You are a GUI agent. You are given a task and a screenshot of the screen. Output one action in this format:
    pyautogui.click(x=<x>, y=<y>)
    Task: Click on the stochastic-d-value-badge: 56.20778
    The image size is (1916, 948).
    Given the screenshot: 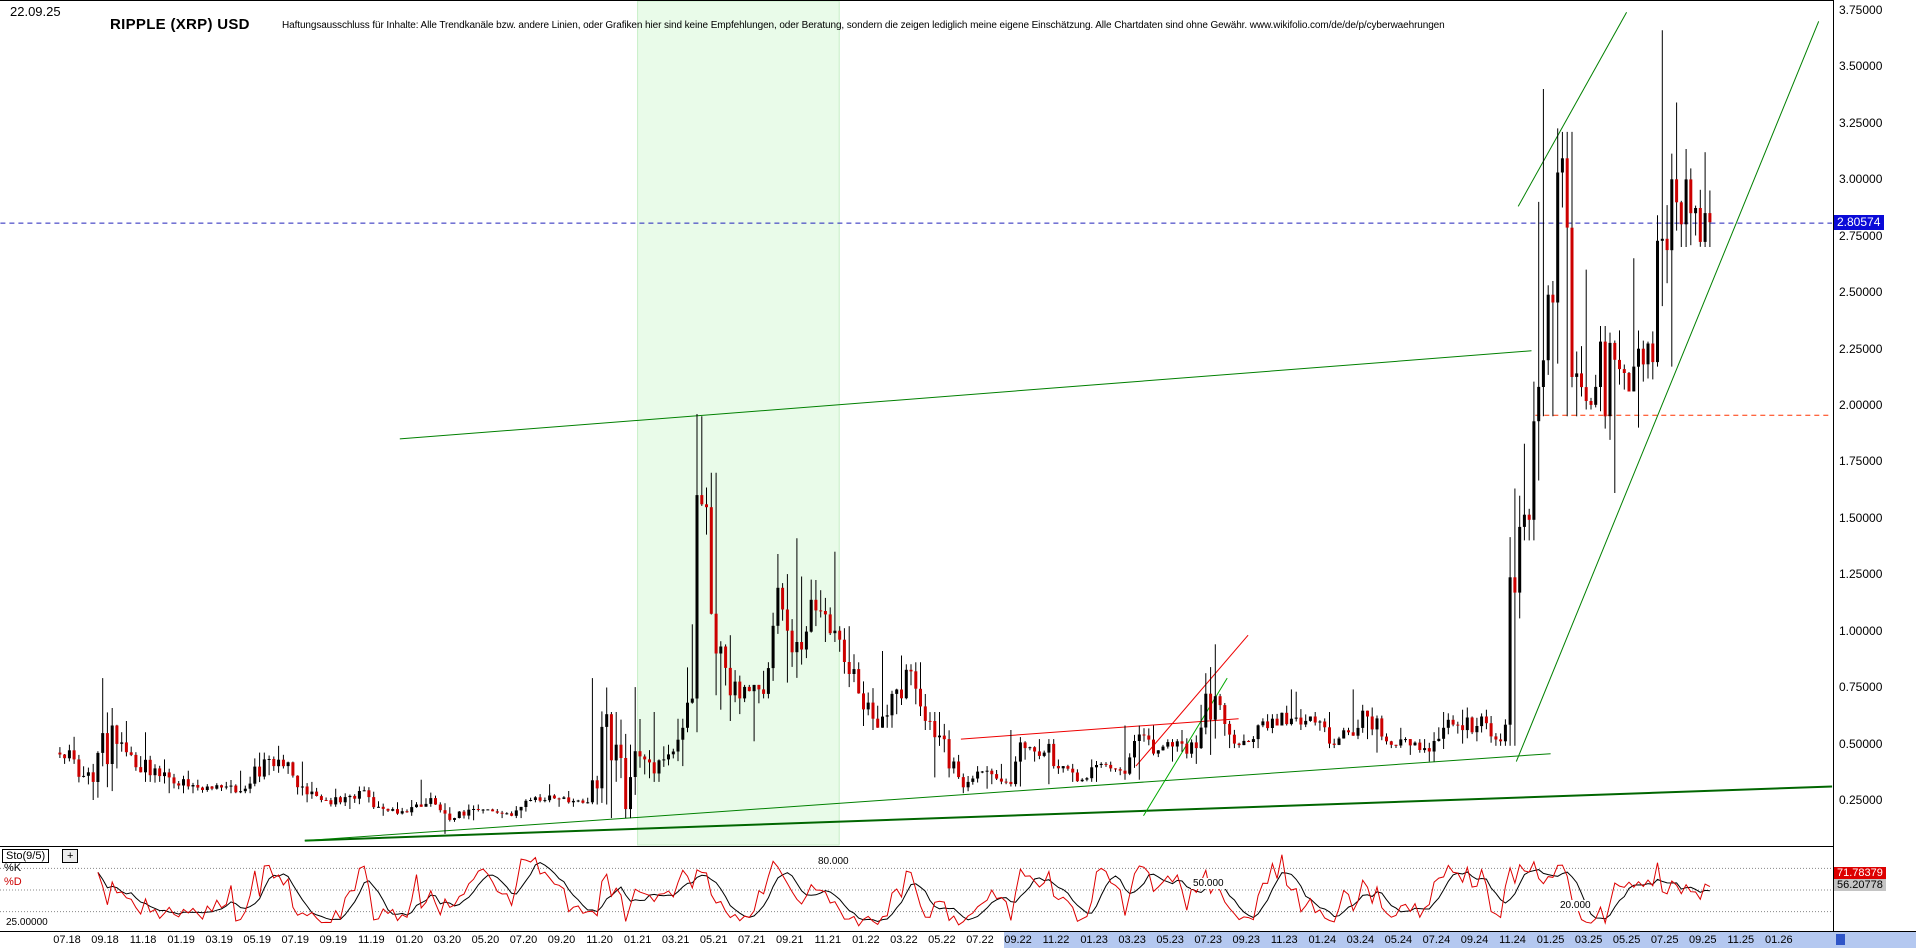 What is the action you would take?
    pyautogui.click(x=1860, y=885)
    